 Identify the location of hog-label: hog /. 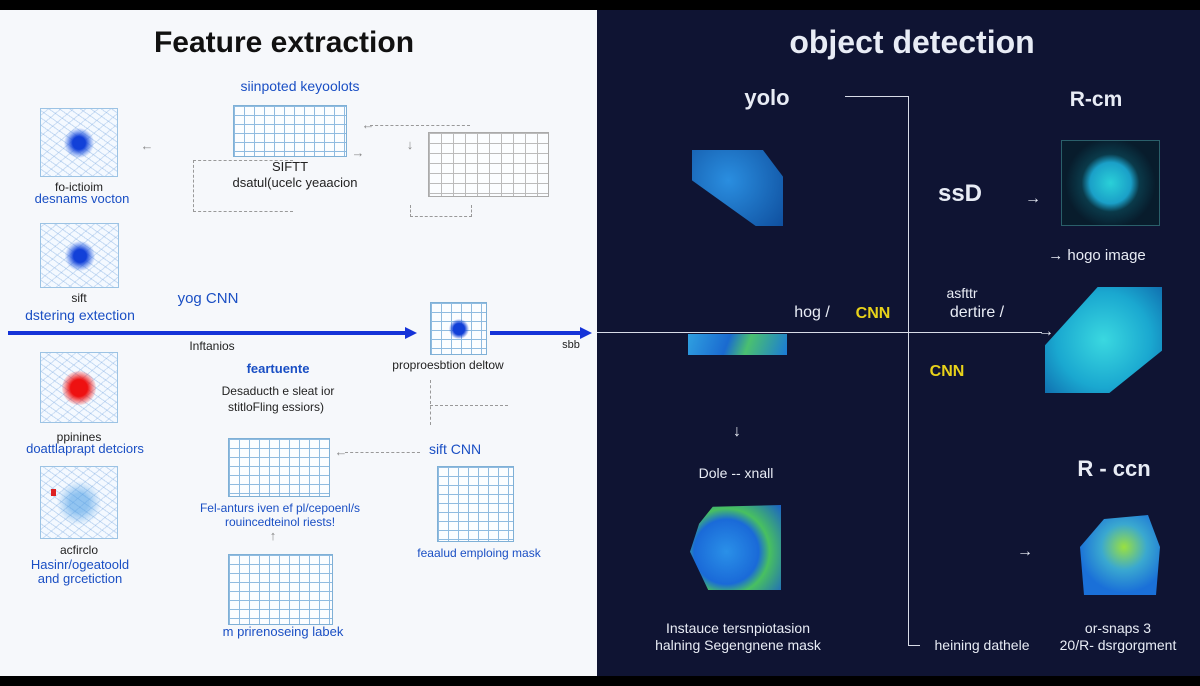
(812, 312).